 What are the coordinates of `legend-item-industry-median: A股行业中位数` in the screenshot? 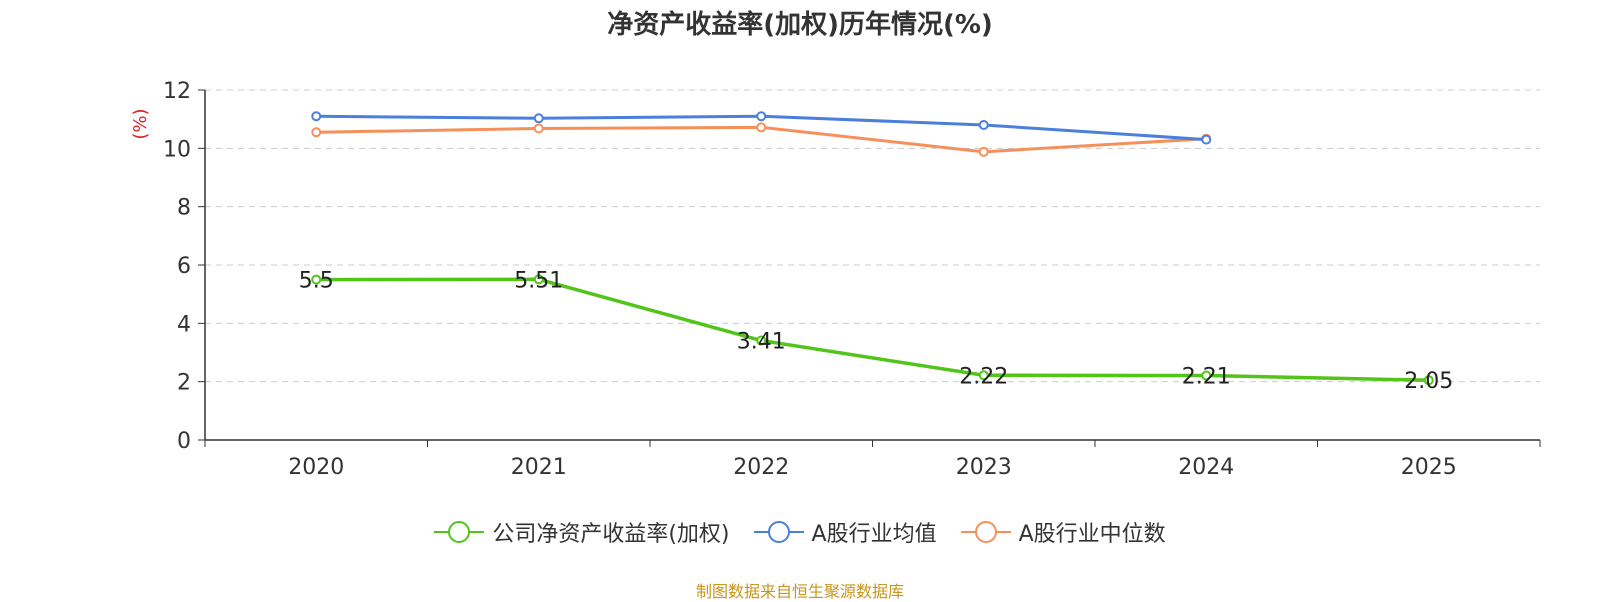 It's located at (1063, 532).